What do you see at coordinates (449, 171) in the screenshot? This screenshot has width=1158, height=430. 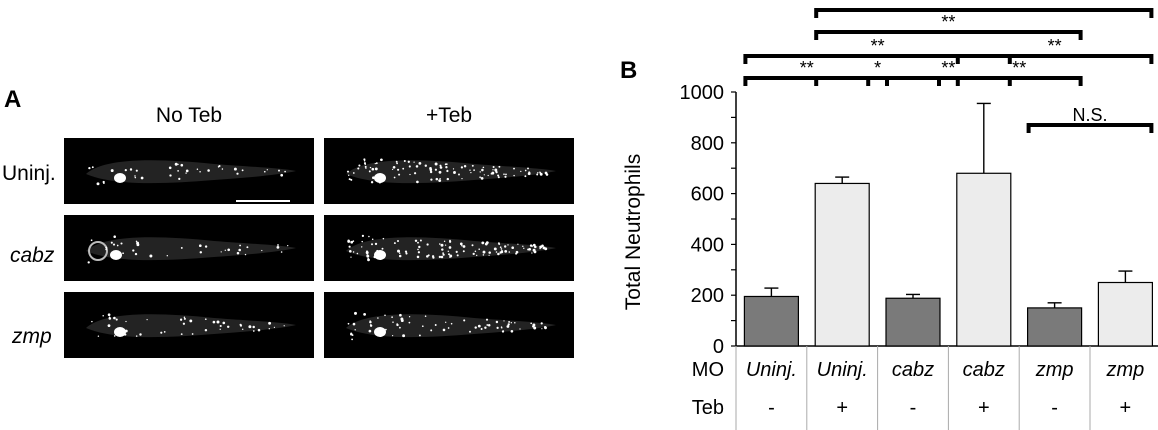 I see `fish-image-uninj-teb` at bounding box center [449, 171].